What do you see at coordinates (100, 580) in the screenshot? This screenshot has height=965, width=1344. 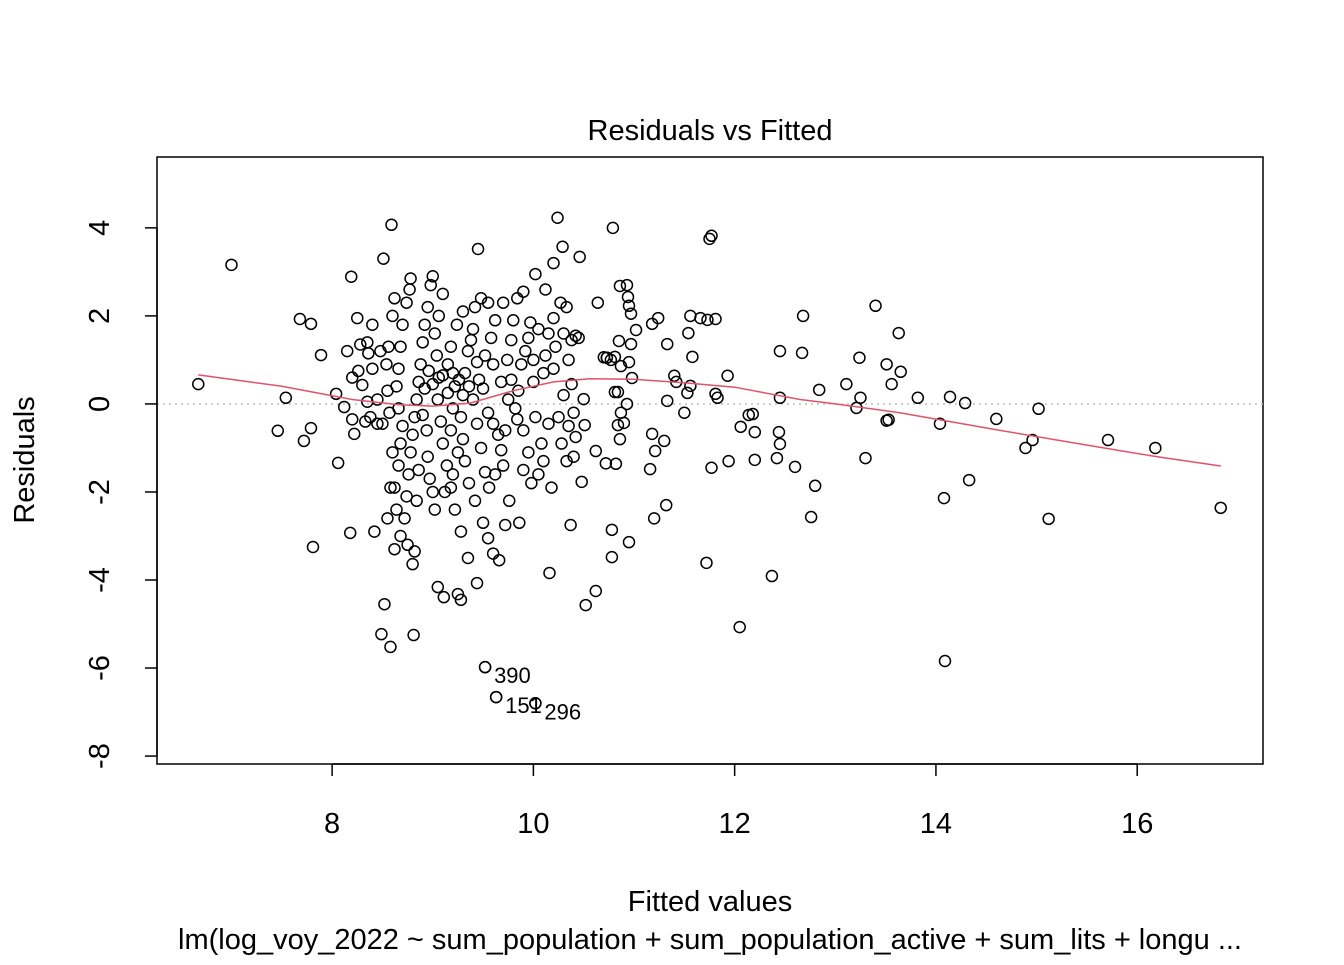 I see `y-tick-label: -4` at bounding box center [100, 580].